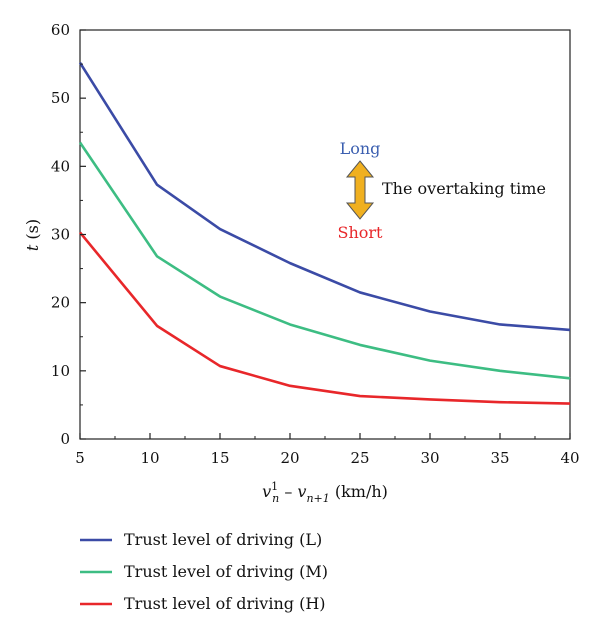 The image size is (600, 633). Describe the element at coordinates (65, 439) in the screenshot. I see `y-tick-label: 0` at that location.